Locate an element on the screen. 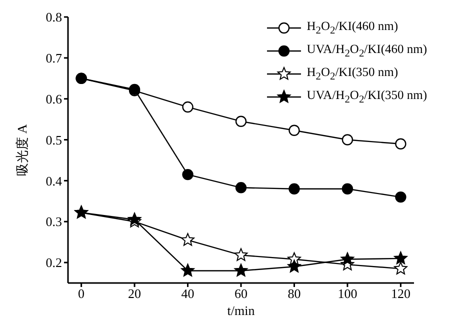 This screenshot has width=455, height=325. legend-label: H$_{2}$O$_{2}$/KI(460 nm) is located at coordinates (352, 27).